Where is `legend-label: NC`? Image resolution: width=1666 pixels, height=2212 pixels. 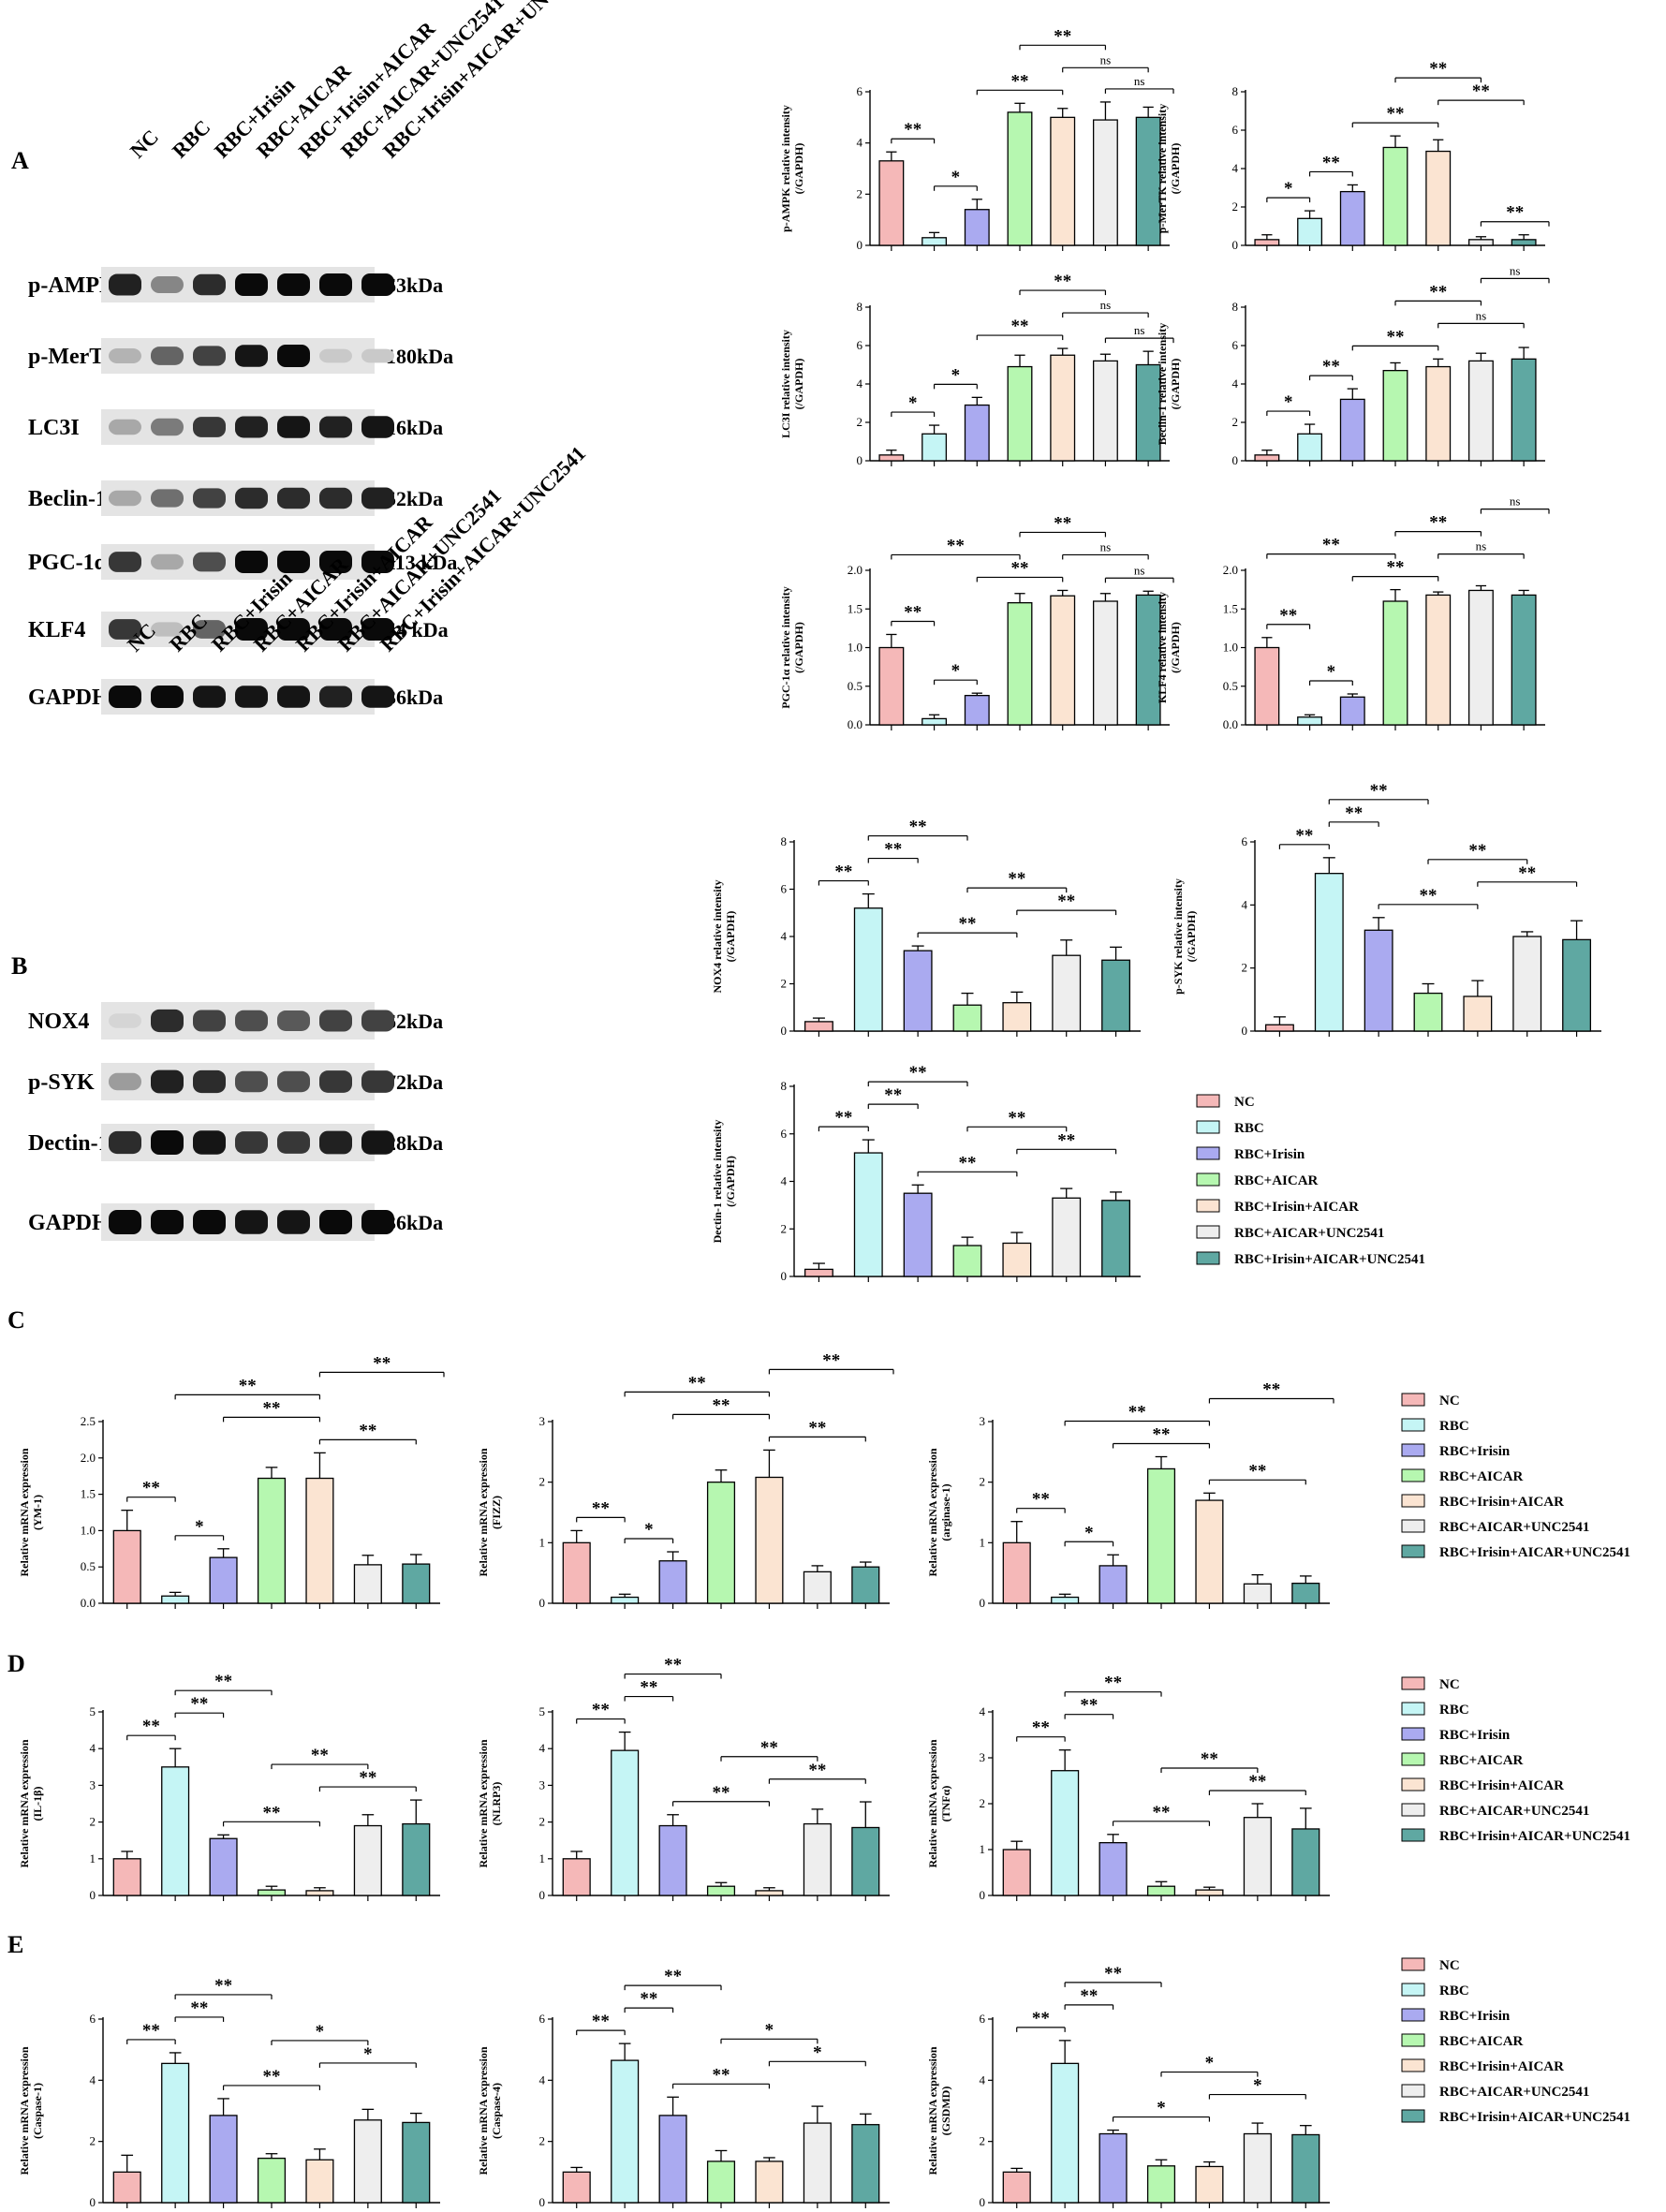
legend-label: NC is located at coordinates (1449, 1966).